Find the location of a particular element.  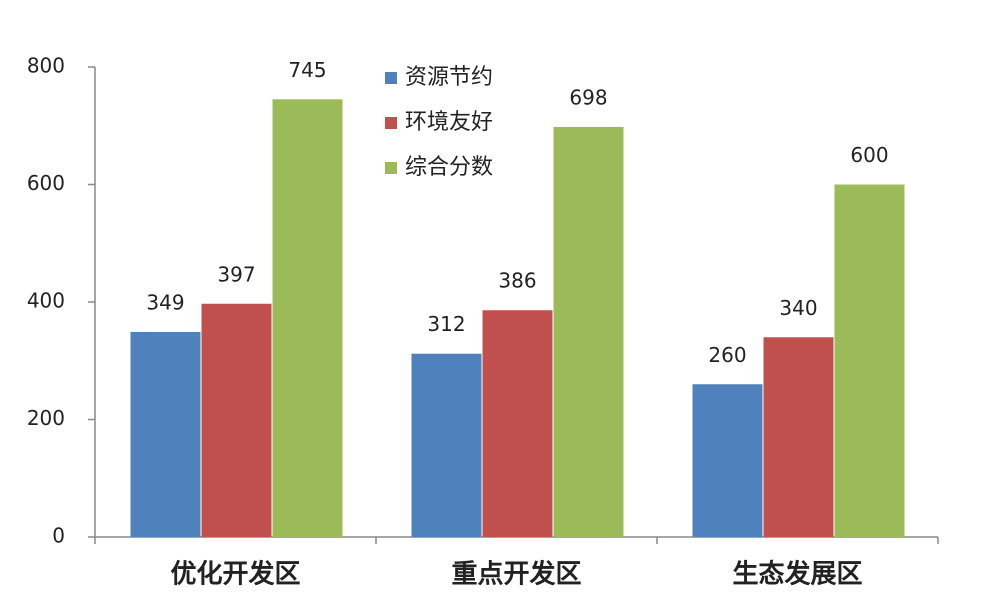

value-label: 698 is located at coordinates (588, 97).